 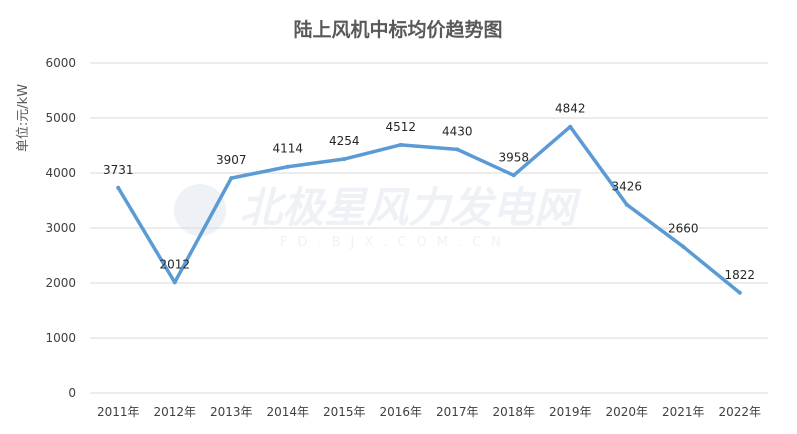 I want to click on data-label: 3731, so click(x=118, y=170).